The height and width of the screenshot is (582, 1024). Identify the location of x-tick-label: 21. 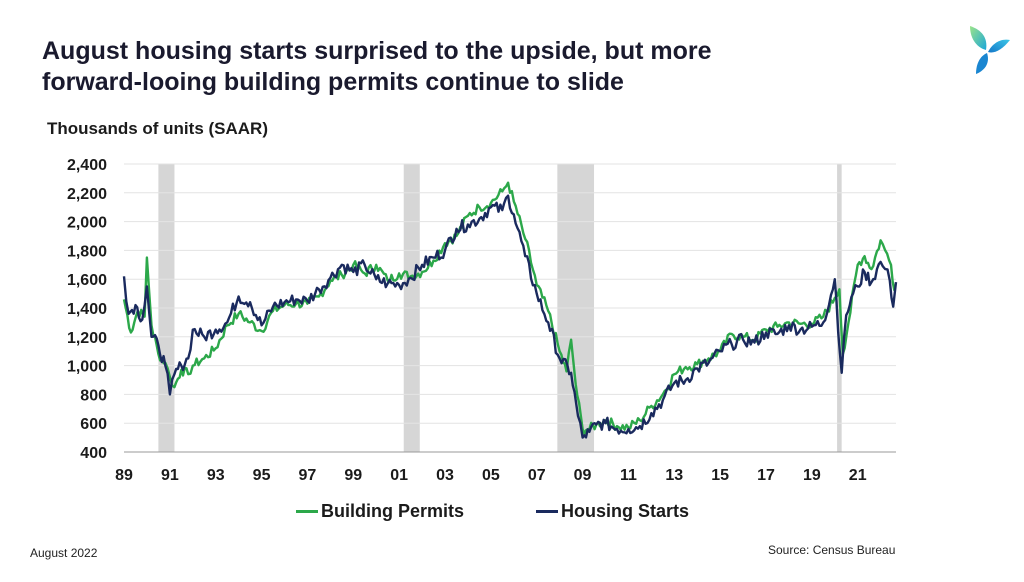
(858, 475).